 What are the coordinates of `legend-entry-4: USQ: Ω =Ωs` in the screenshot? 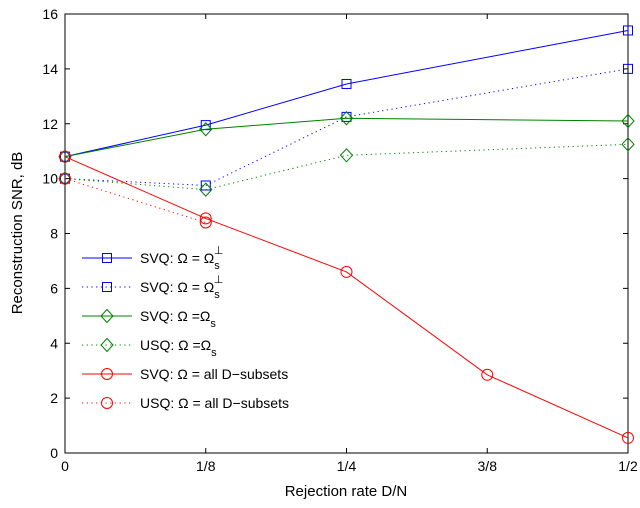 It's located at (149, 348).